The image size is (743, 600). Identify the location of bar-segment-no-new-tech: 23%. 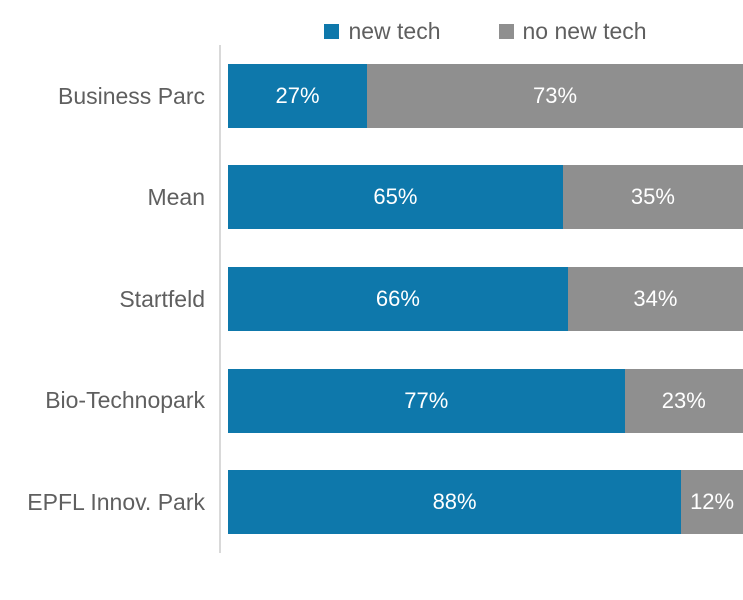
(683, 400).